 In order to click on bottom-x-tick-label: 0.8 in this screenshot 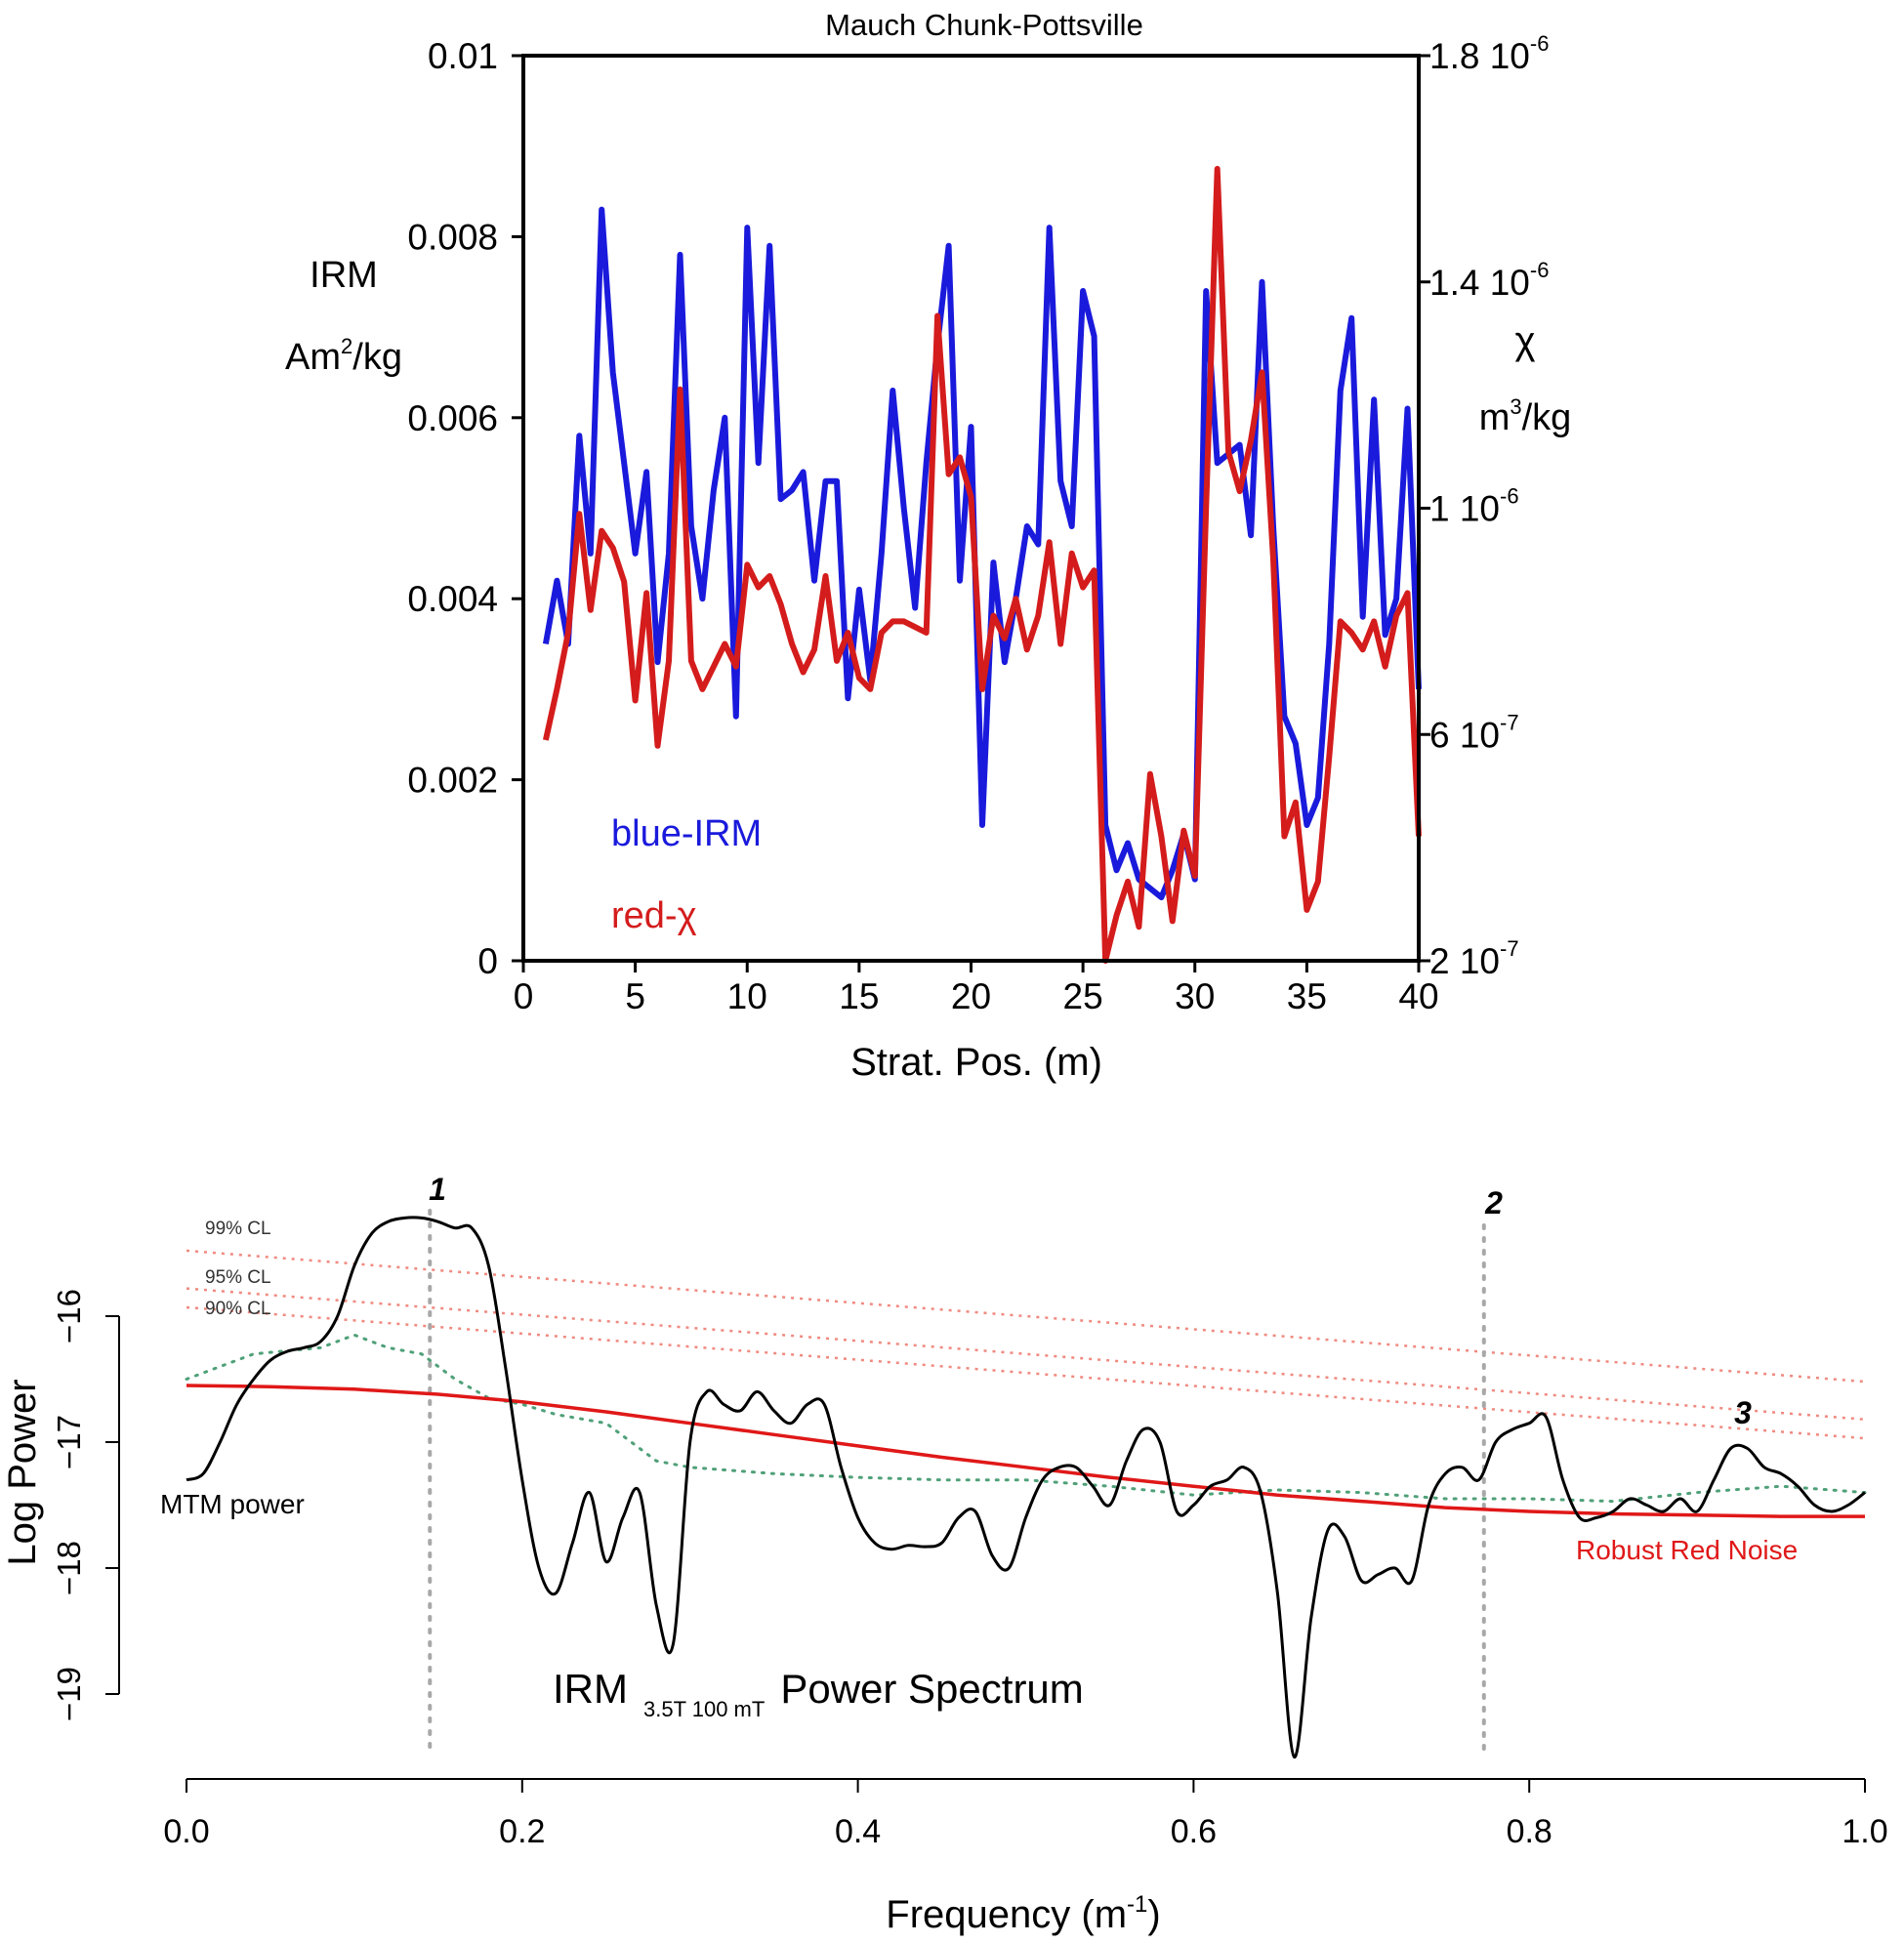, I will do `click(1529, 1832)`.